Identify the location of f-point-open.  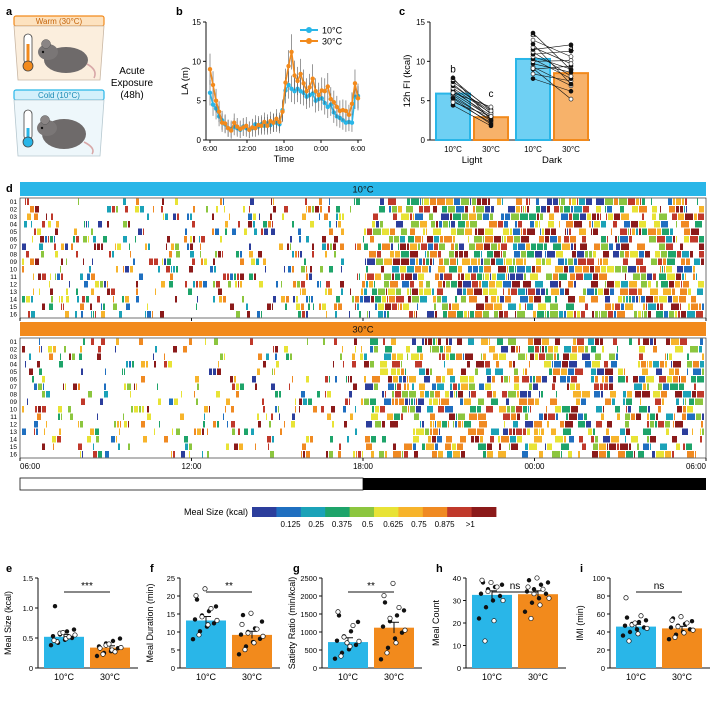
(196, 596).